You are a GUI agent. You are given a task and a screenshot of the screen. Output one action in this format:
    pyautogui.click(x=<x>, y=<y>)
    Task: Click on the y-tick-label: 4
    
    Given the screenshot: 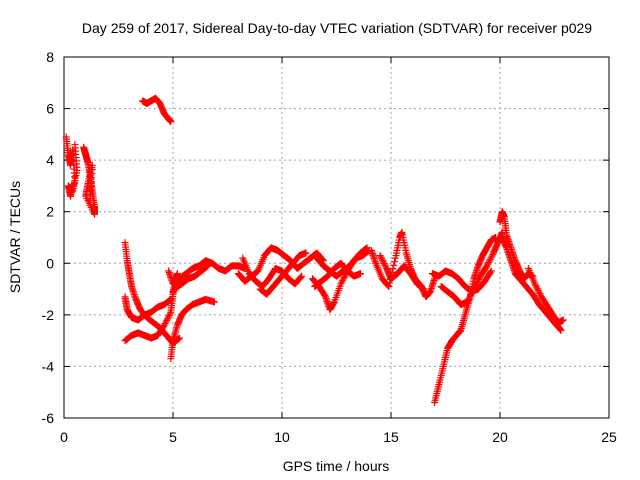 What is the action you would take?
    pyautogui.click(x=50, y=160)
    